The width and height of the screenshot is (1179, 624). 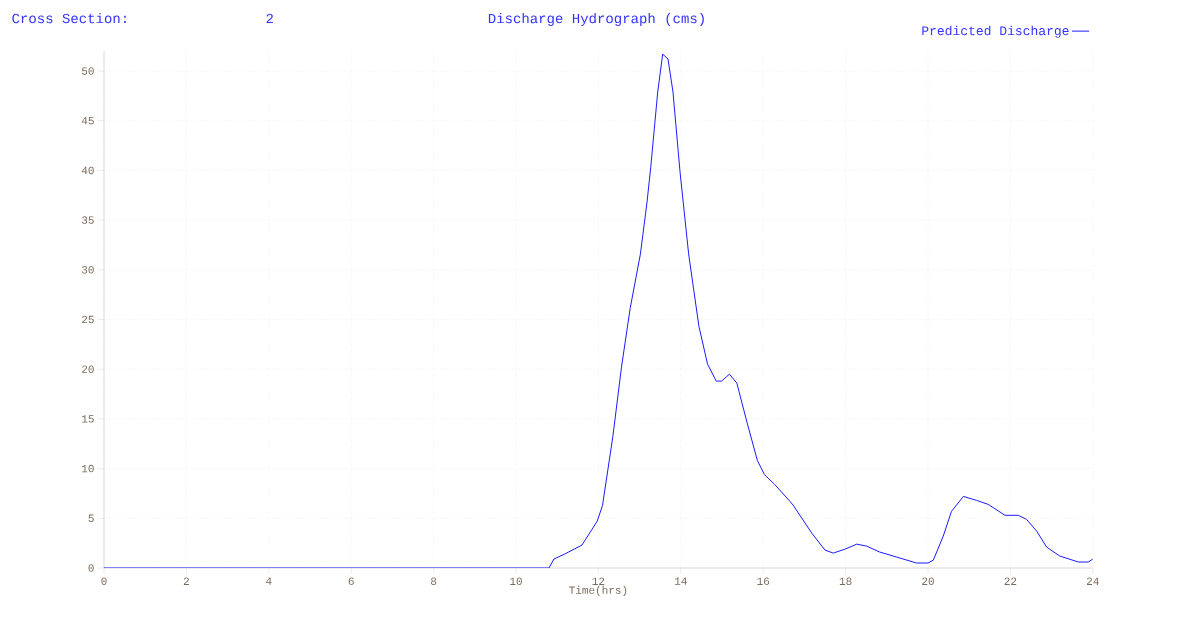 I want to click on x-tick-label: 10, so click(x=516, y=581).